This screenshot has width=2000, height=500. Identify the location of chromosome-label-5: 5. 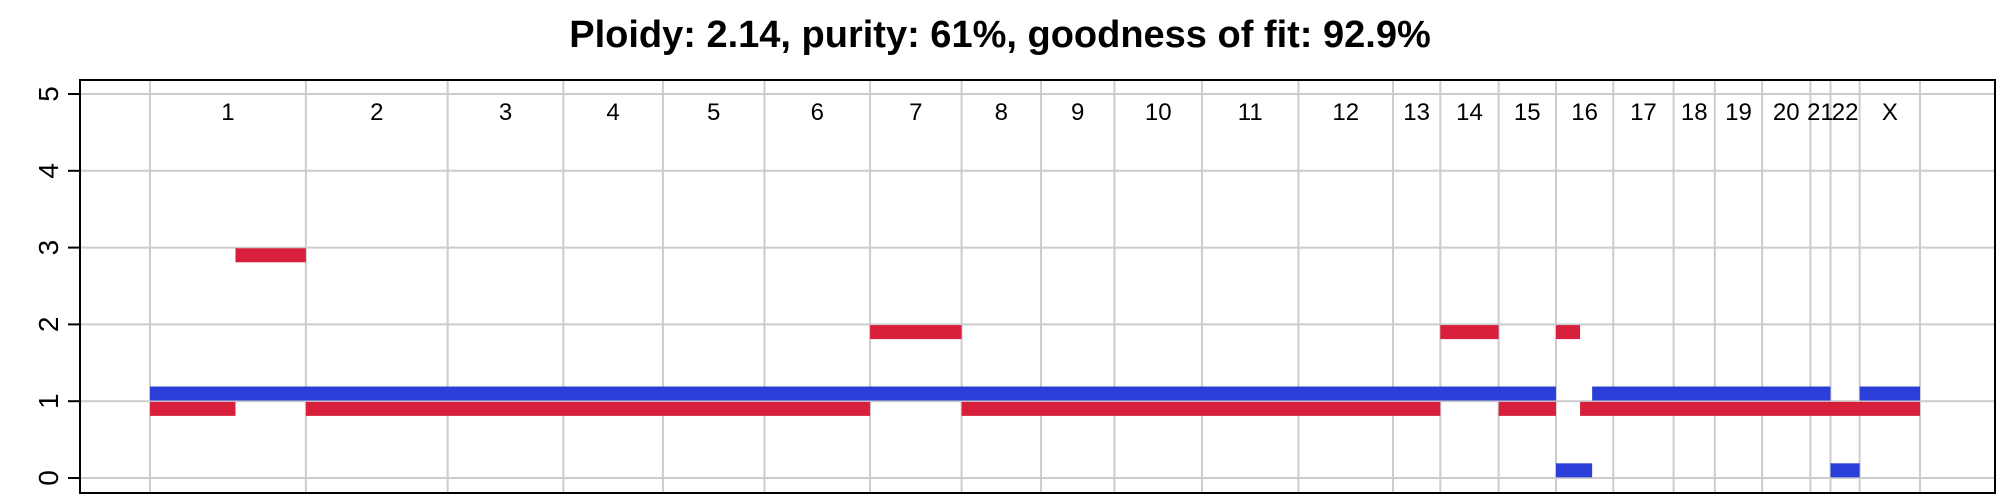
(713, 112).